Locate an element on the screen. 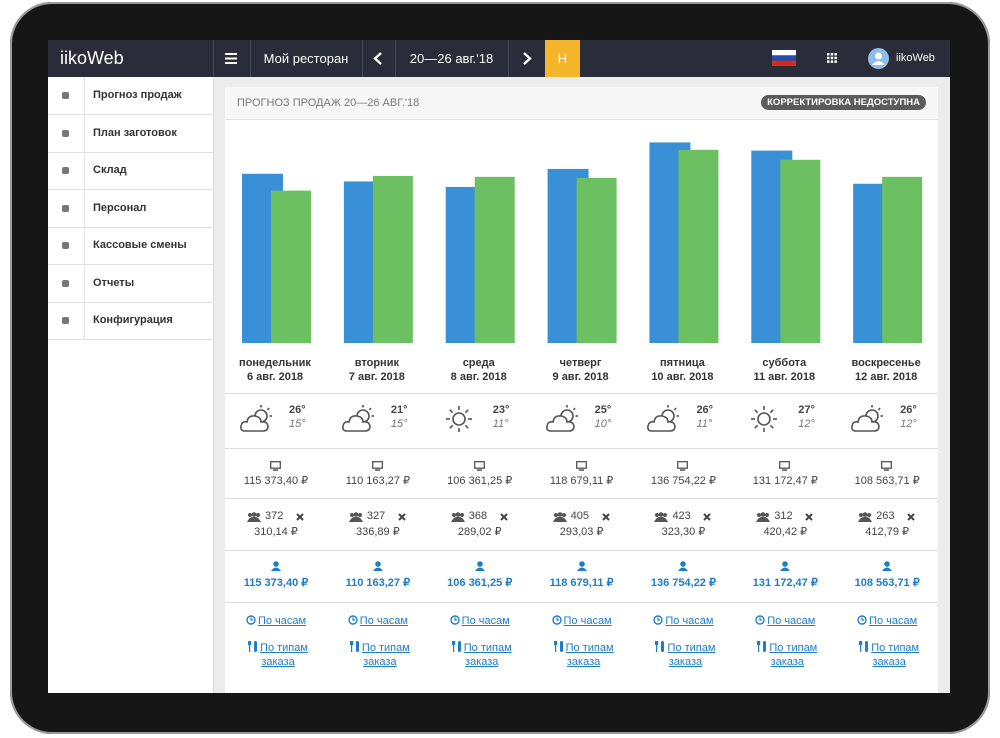  menu-item: Прогноз продаж is located at coordinates (130, 96).